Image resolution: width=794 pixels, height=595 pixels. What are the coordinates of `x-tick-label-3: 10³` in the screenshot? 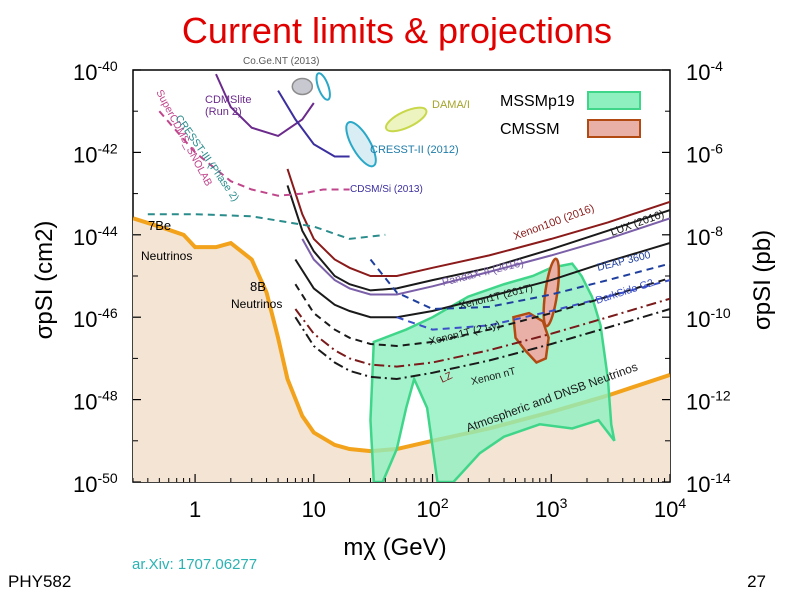 It's located at (551, 508).